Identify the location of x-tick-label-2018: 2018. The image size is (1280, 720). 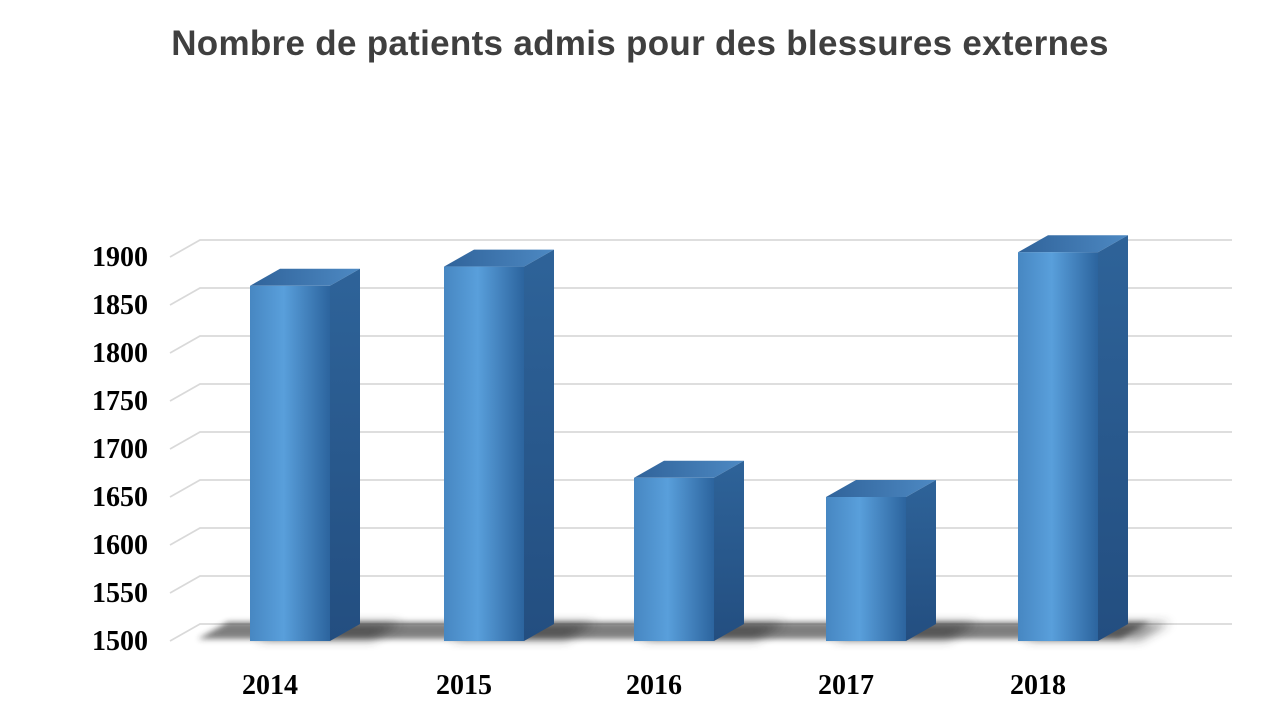
(1038, 685).